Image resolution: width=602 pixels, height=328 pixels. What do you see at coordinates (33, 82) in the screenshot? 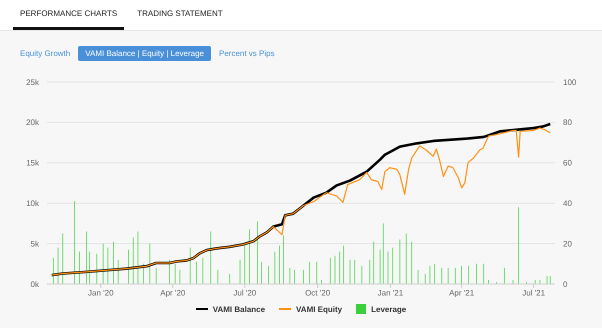
I see `y-tick-label: 25k` at bounding box center [33, 82].